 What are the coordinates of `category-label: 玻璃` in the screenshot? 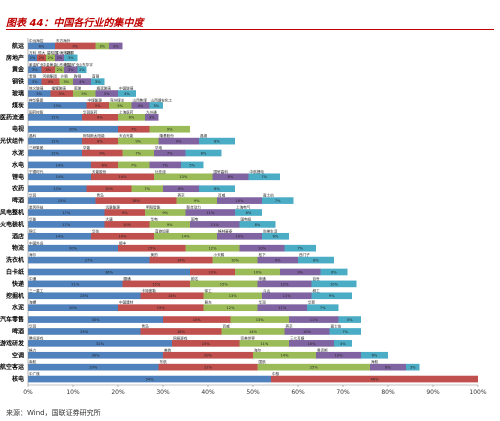 It's located at (18, 94).